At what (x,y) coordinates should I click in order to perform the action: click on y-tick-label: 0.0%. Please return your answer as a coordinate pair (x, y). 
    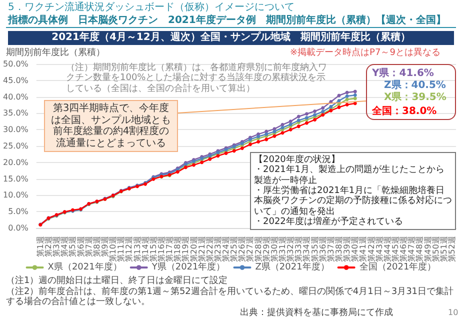
    Looking at the image, I should click on (18, 228).